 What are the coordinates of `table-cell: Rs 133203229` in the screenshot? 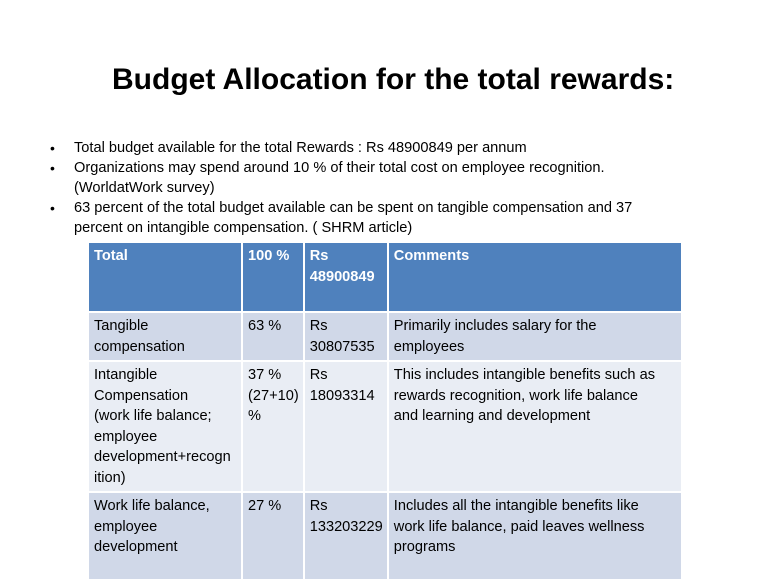 It's located at (345, 536).